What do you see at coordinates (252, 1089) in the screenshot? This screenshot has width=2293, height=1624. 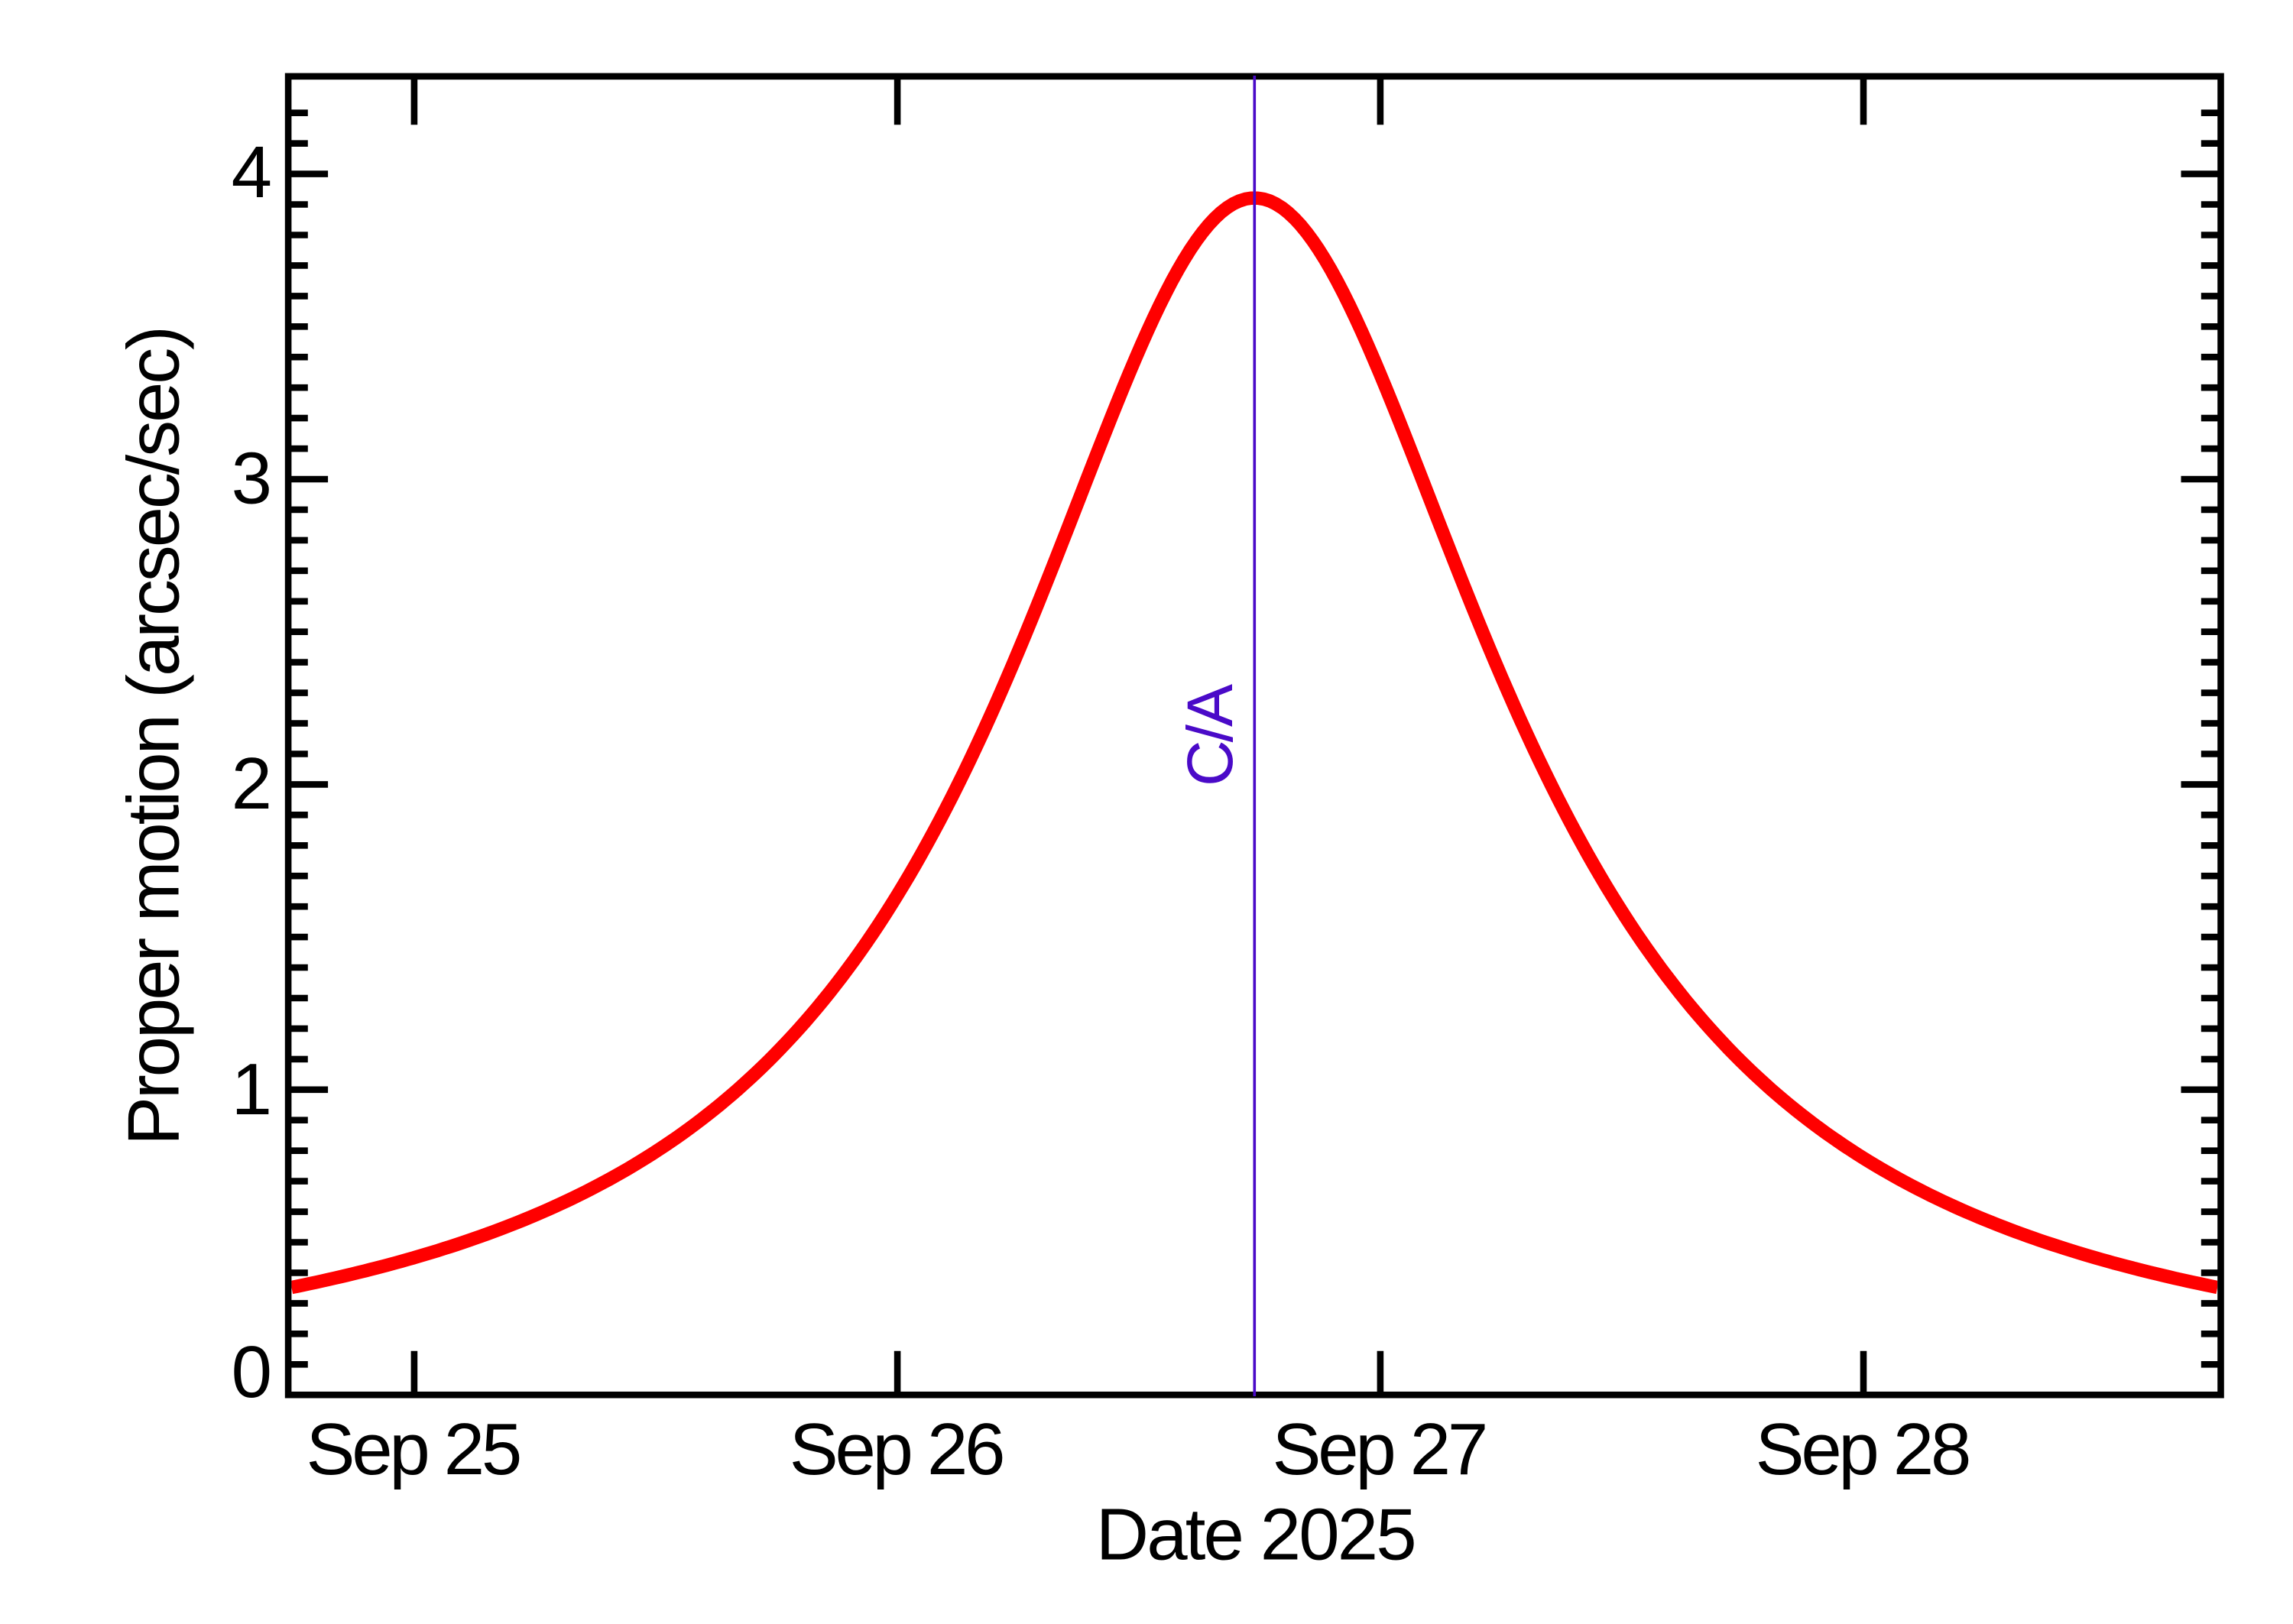 I see `svg-text: 1` at bounding box center [252, 1089].